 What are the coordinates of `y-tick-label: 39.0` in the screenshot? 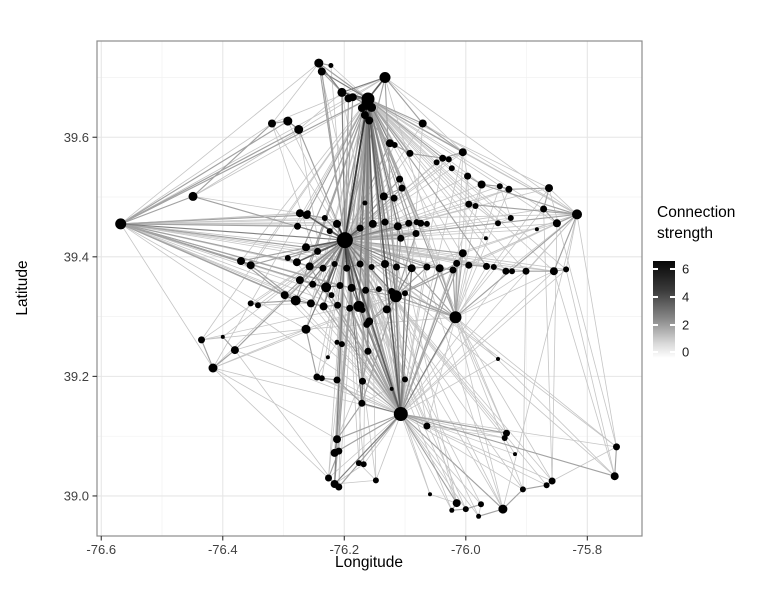 It's located at (76, 495).